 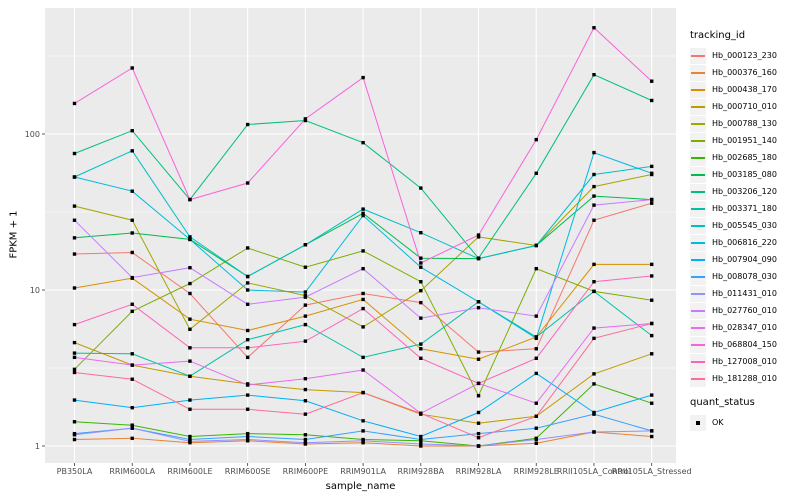 What do you see at coordinates (306, 471) in the screenshot?
I see `x-tick-label: RRIM600PE` at bounding box center [306, 471].